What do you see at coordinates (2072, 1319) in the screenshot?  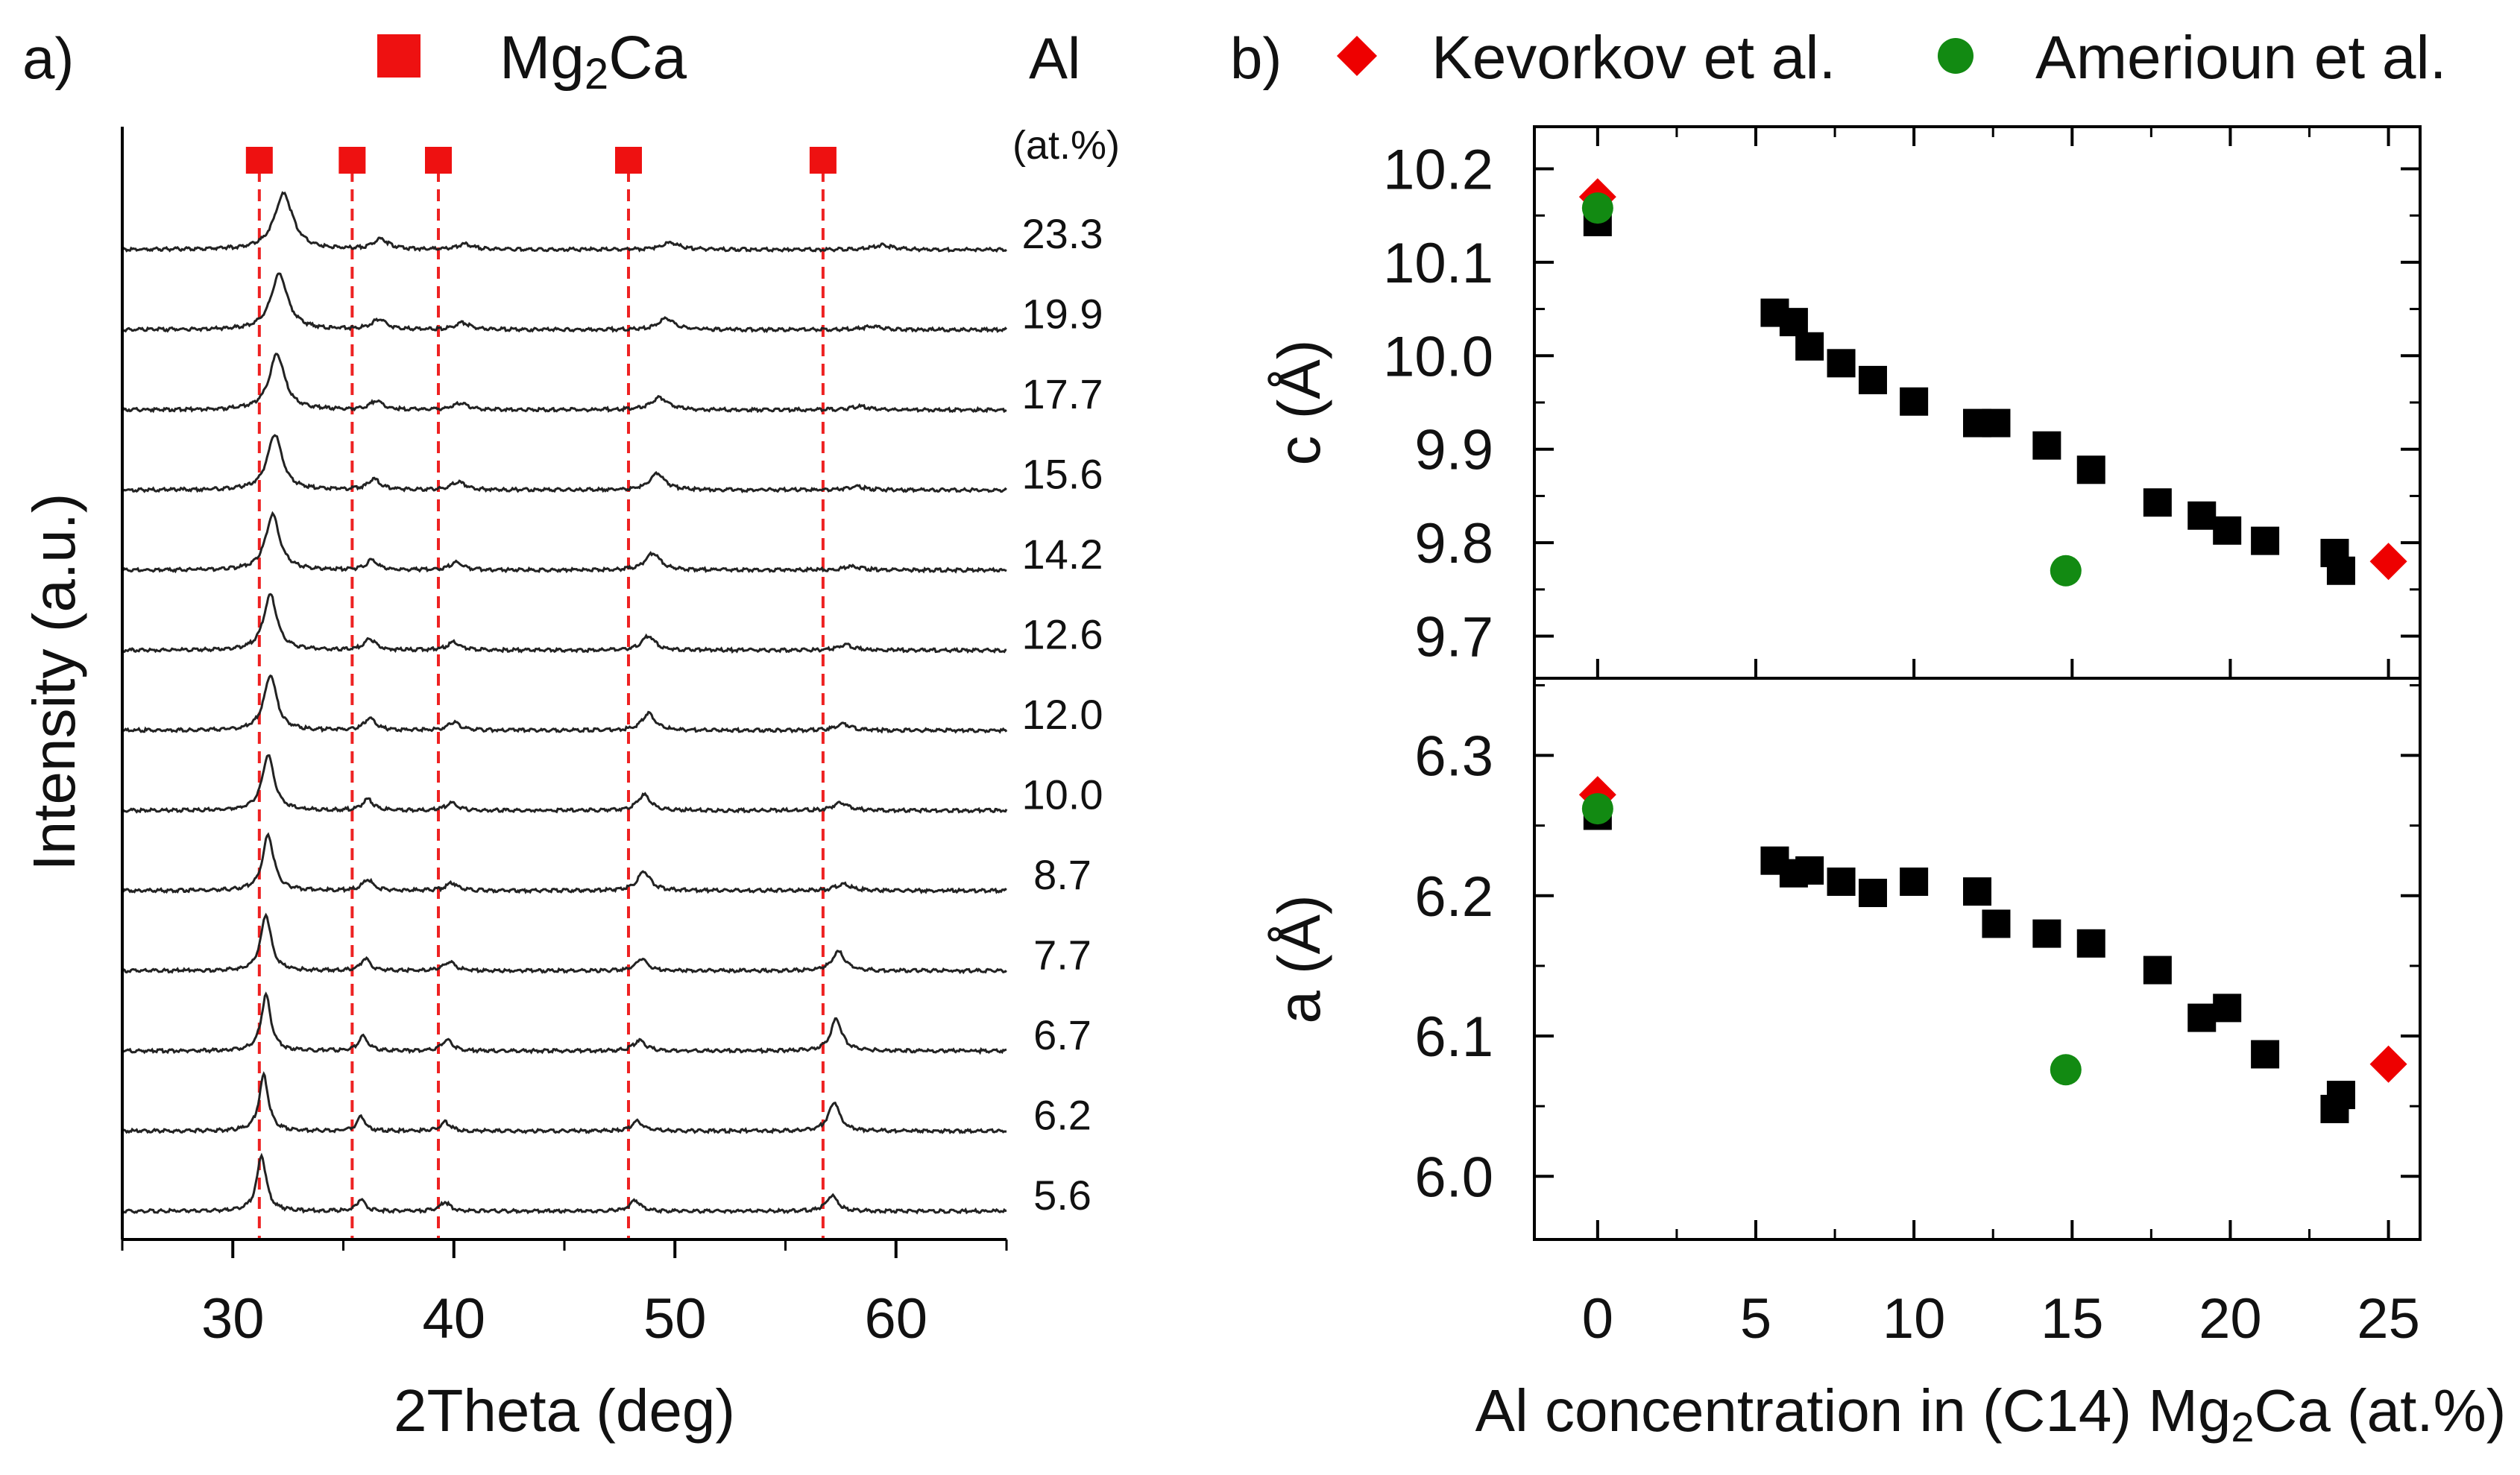 I see `panel-b-x-tick-label: 15` at bounding box center [2072, 1319].